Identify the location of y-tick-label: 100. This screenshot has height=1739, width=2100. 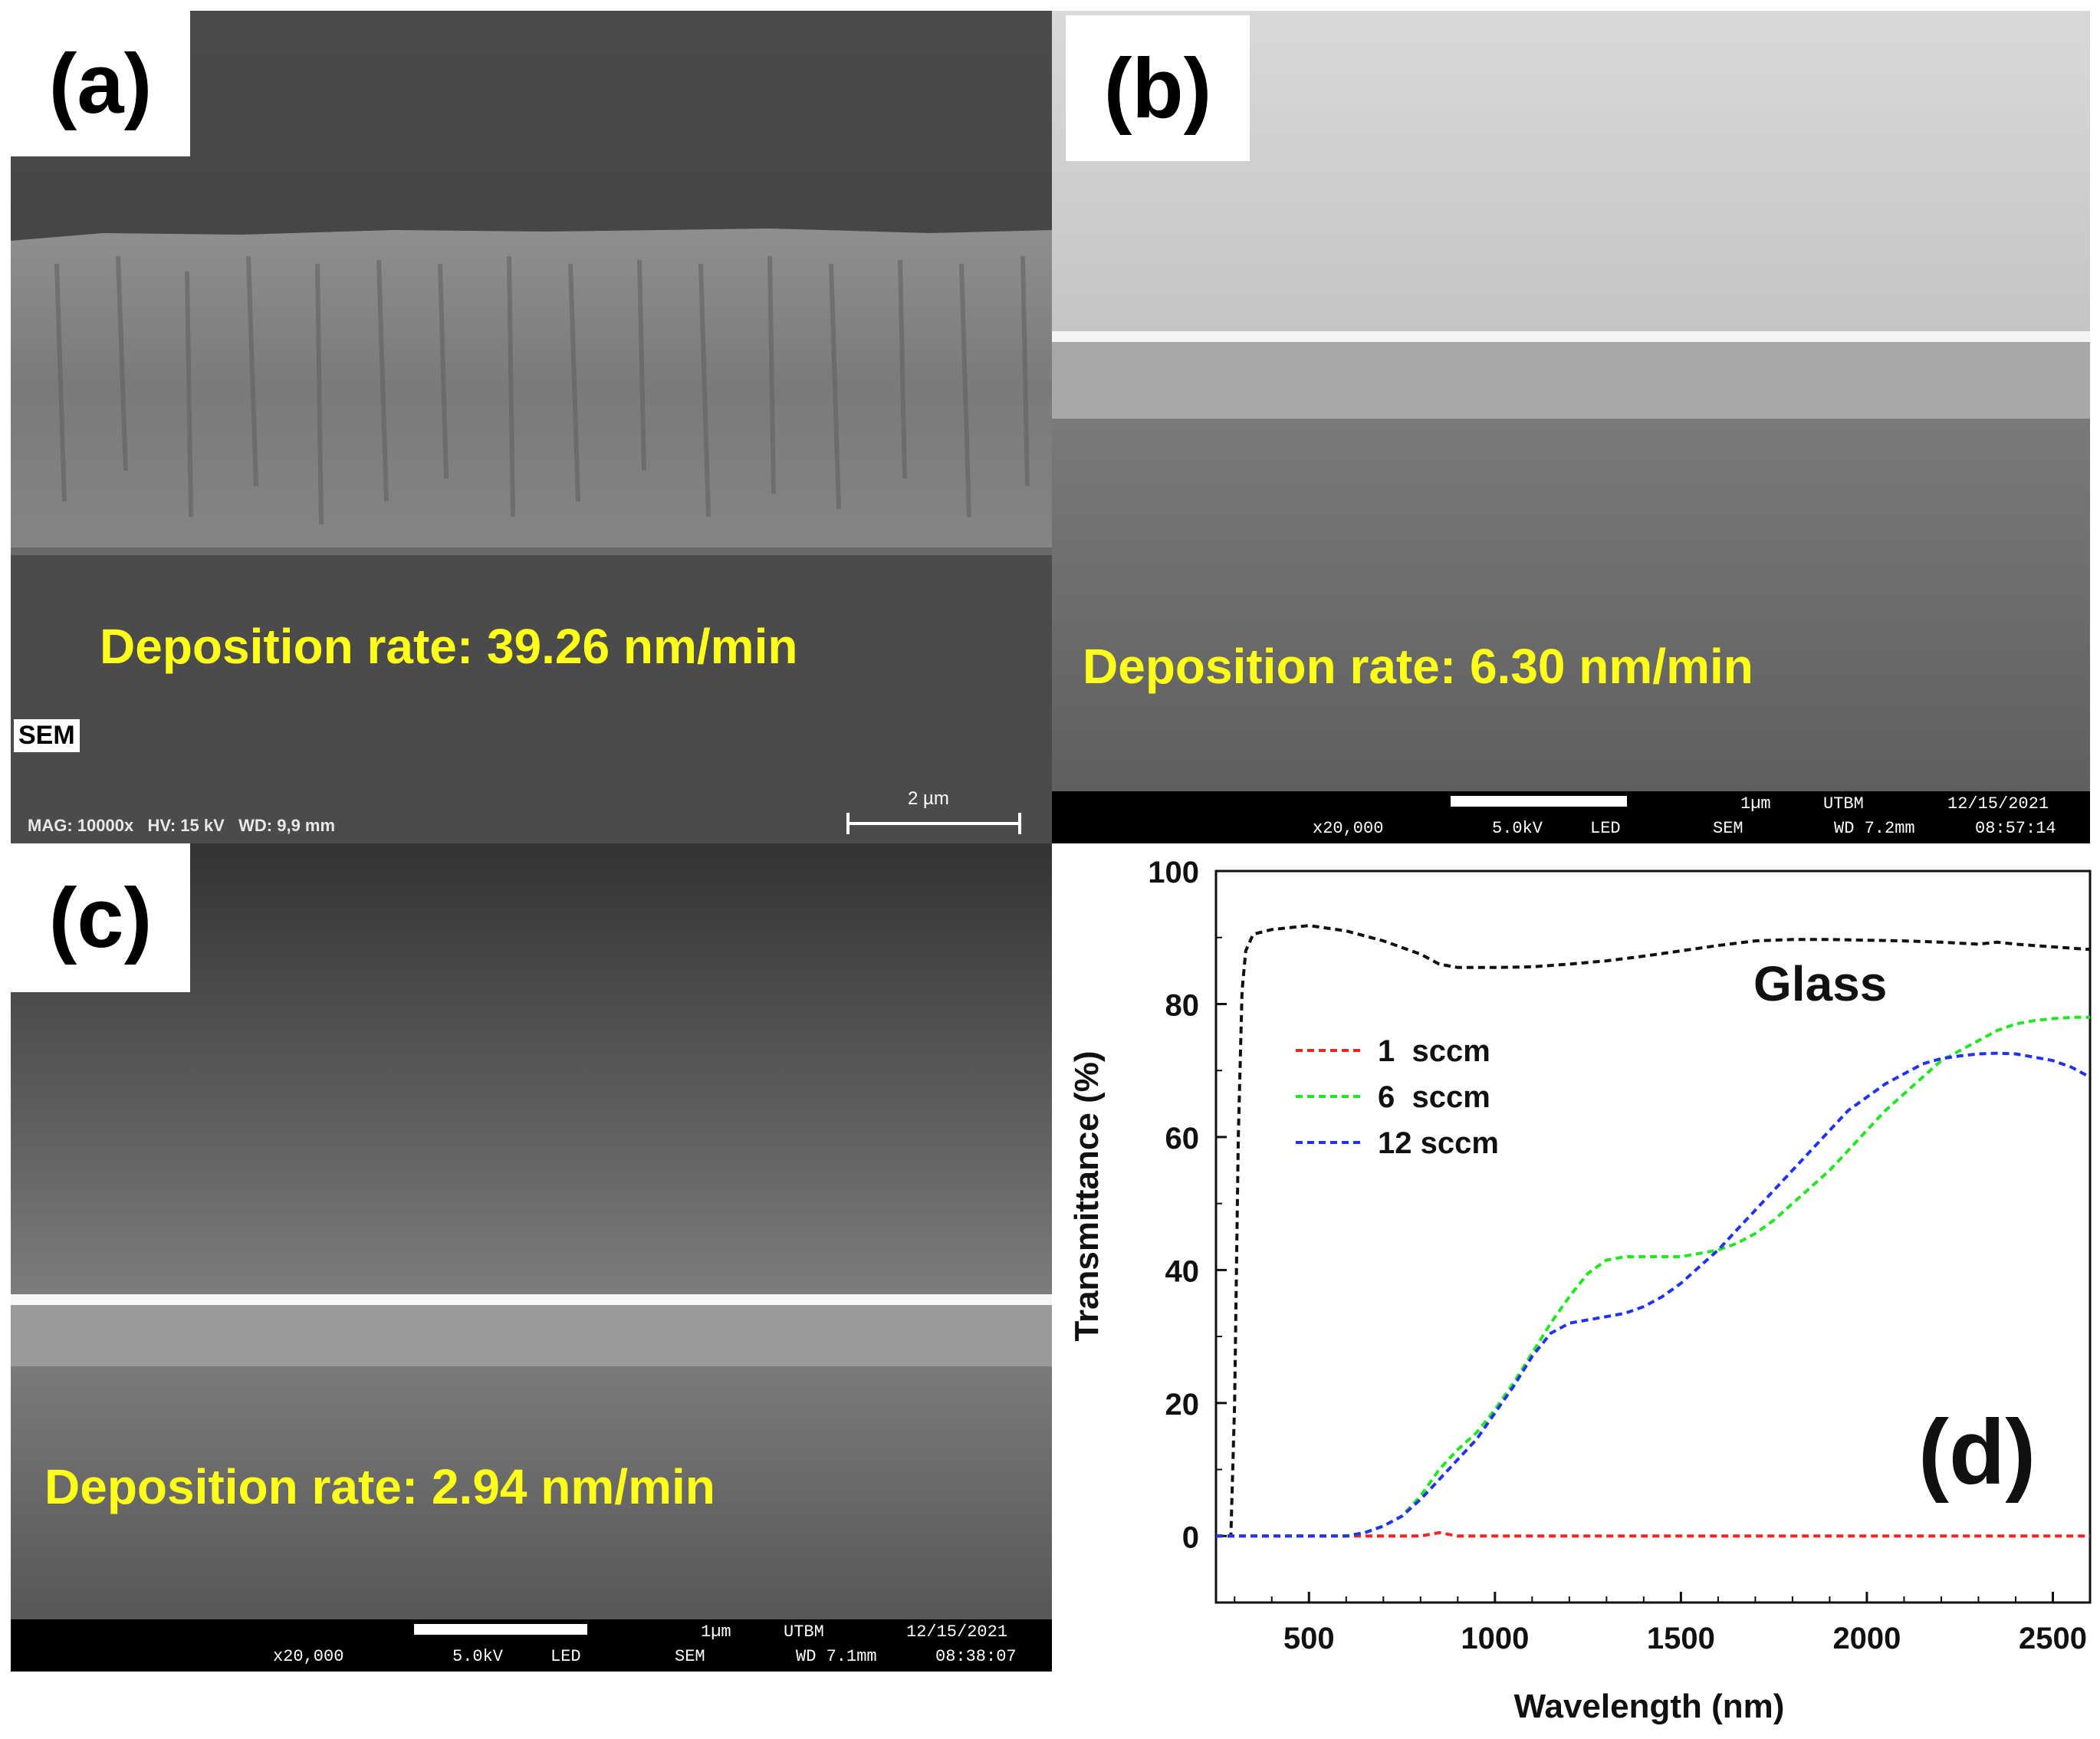
(1173, 872).